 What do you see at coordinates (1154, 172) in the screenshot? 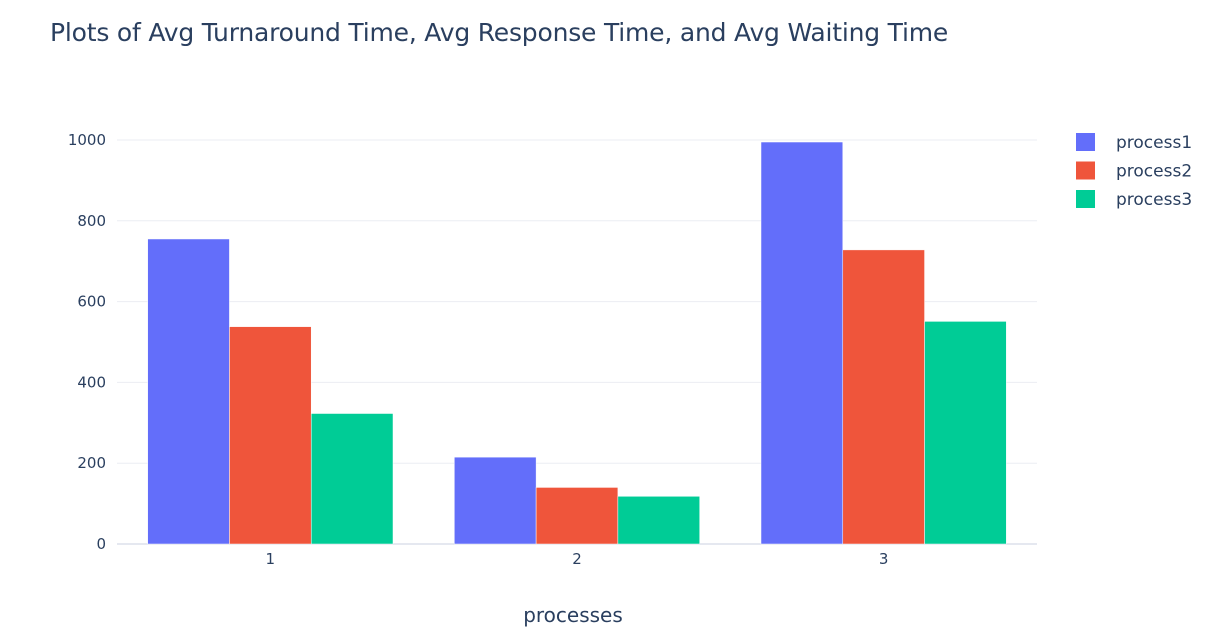
I see `legend-label-process2: process2` at bounding box center [1154, 172].